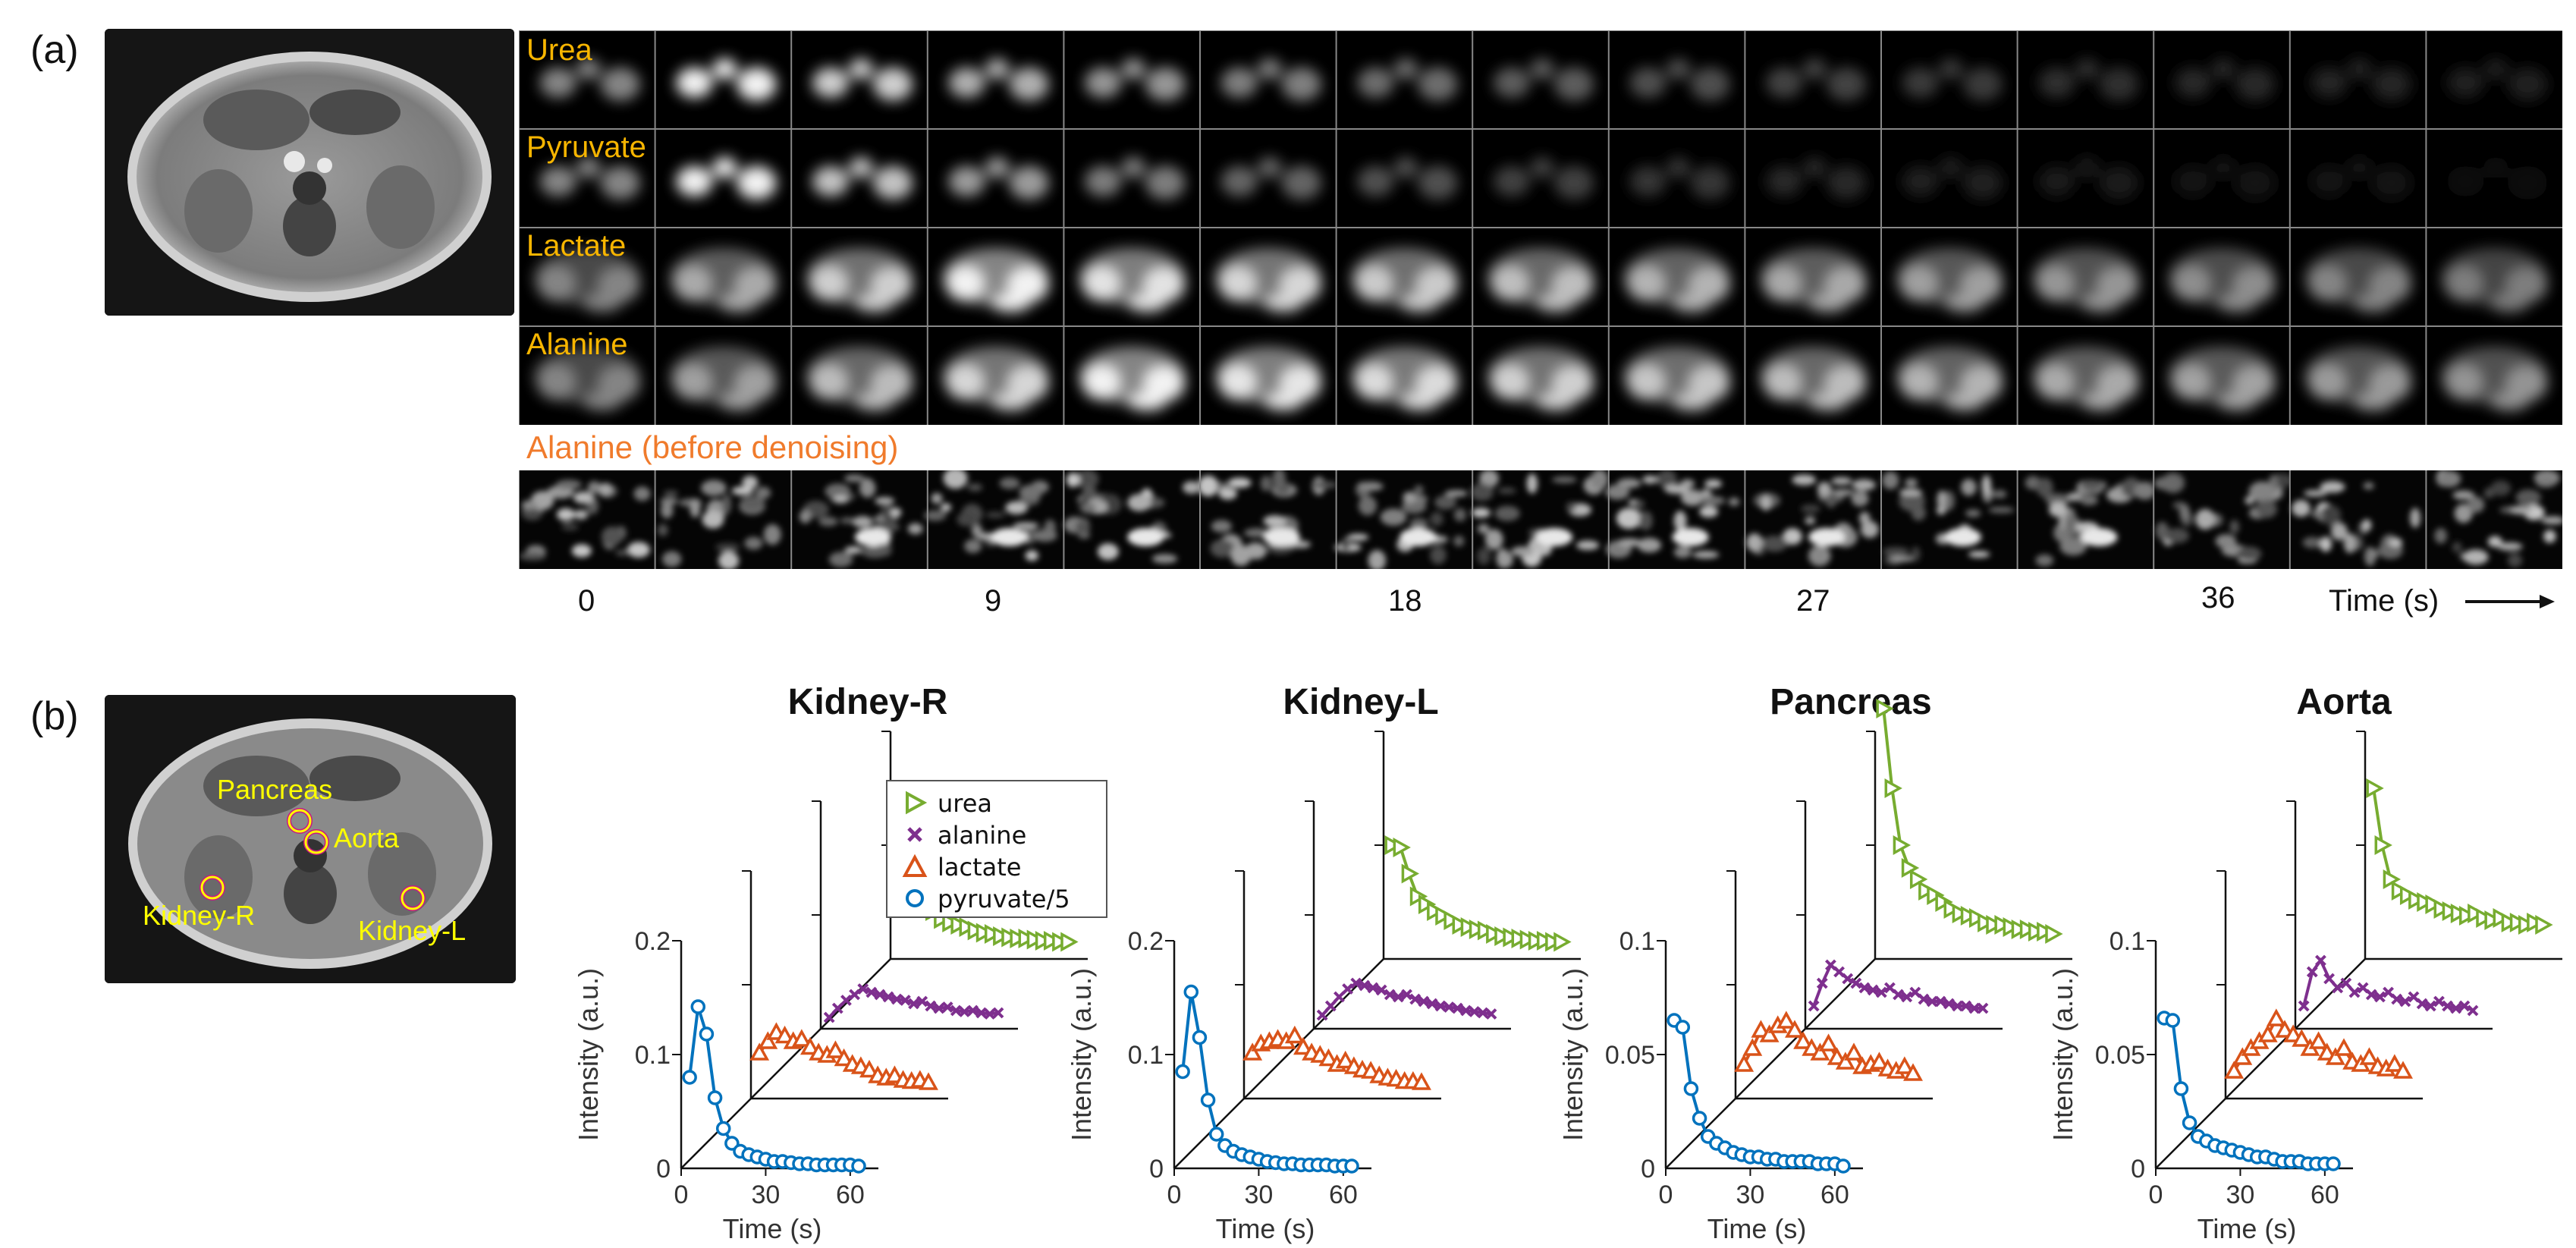 Image resolution: width=2576 pixels, height=1248 pixels. I want to click on before-denoising-label: Alanine (before denoising), so click(712, 447).